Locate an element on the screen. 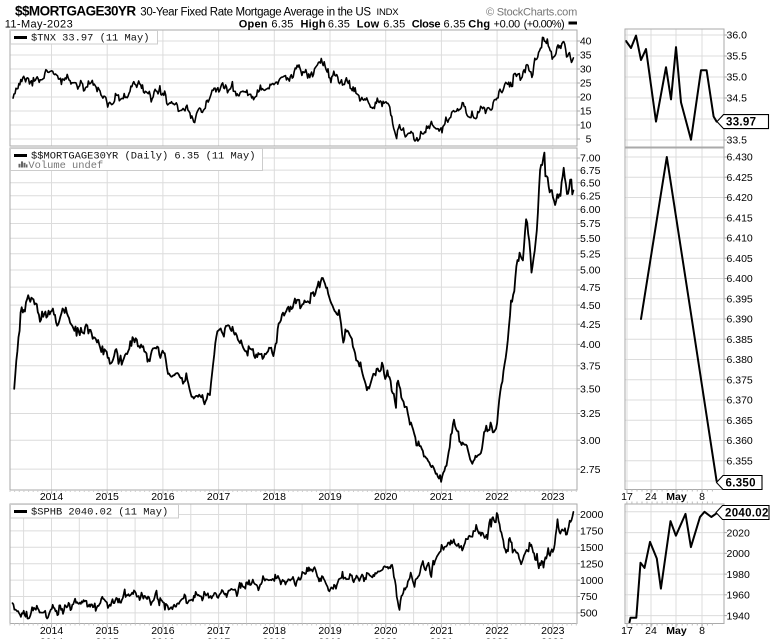 This screenshot has height=639, width=770. svg-text: 34.5 is located at coordinates (737, 99).